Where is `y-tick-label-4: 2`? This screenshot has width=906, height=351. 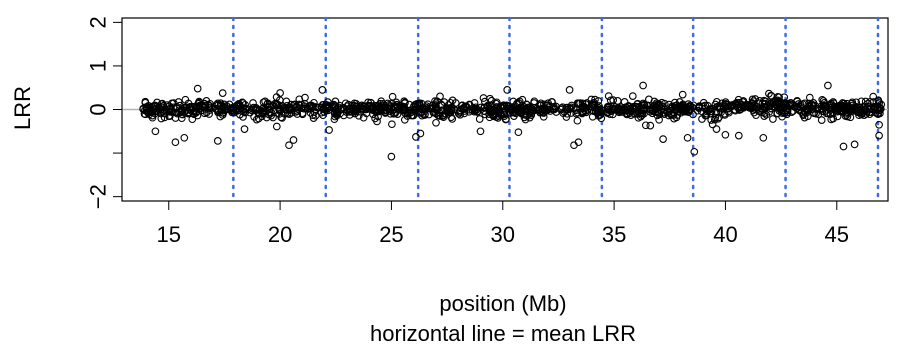
y-tick-label-4: 2 is located at coordinates (98, 22).